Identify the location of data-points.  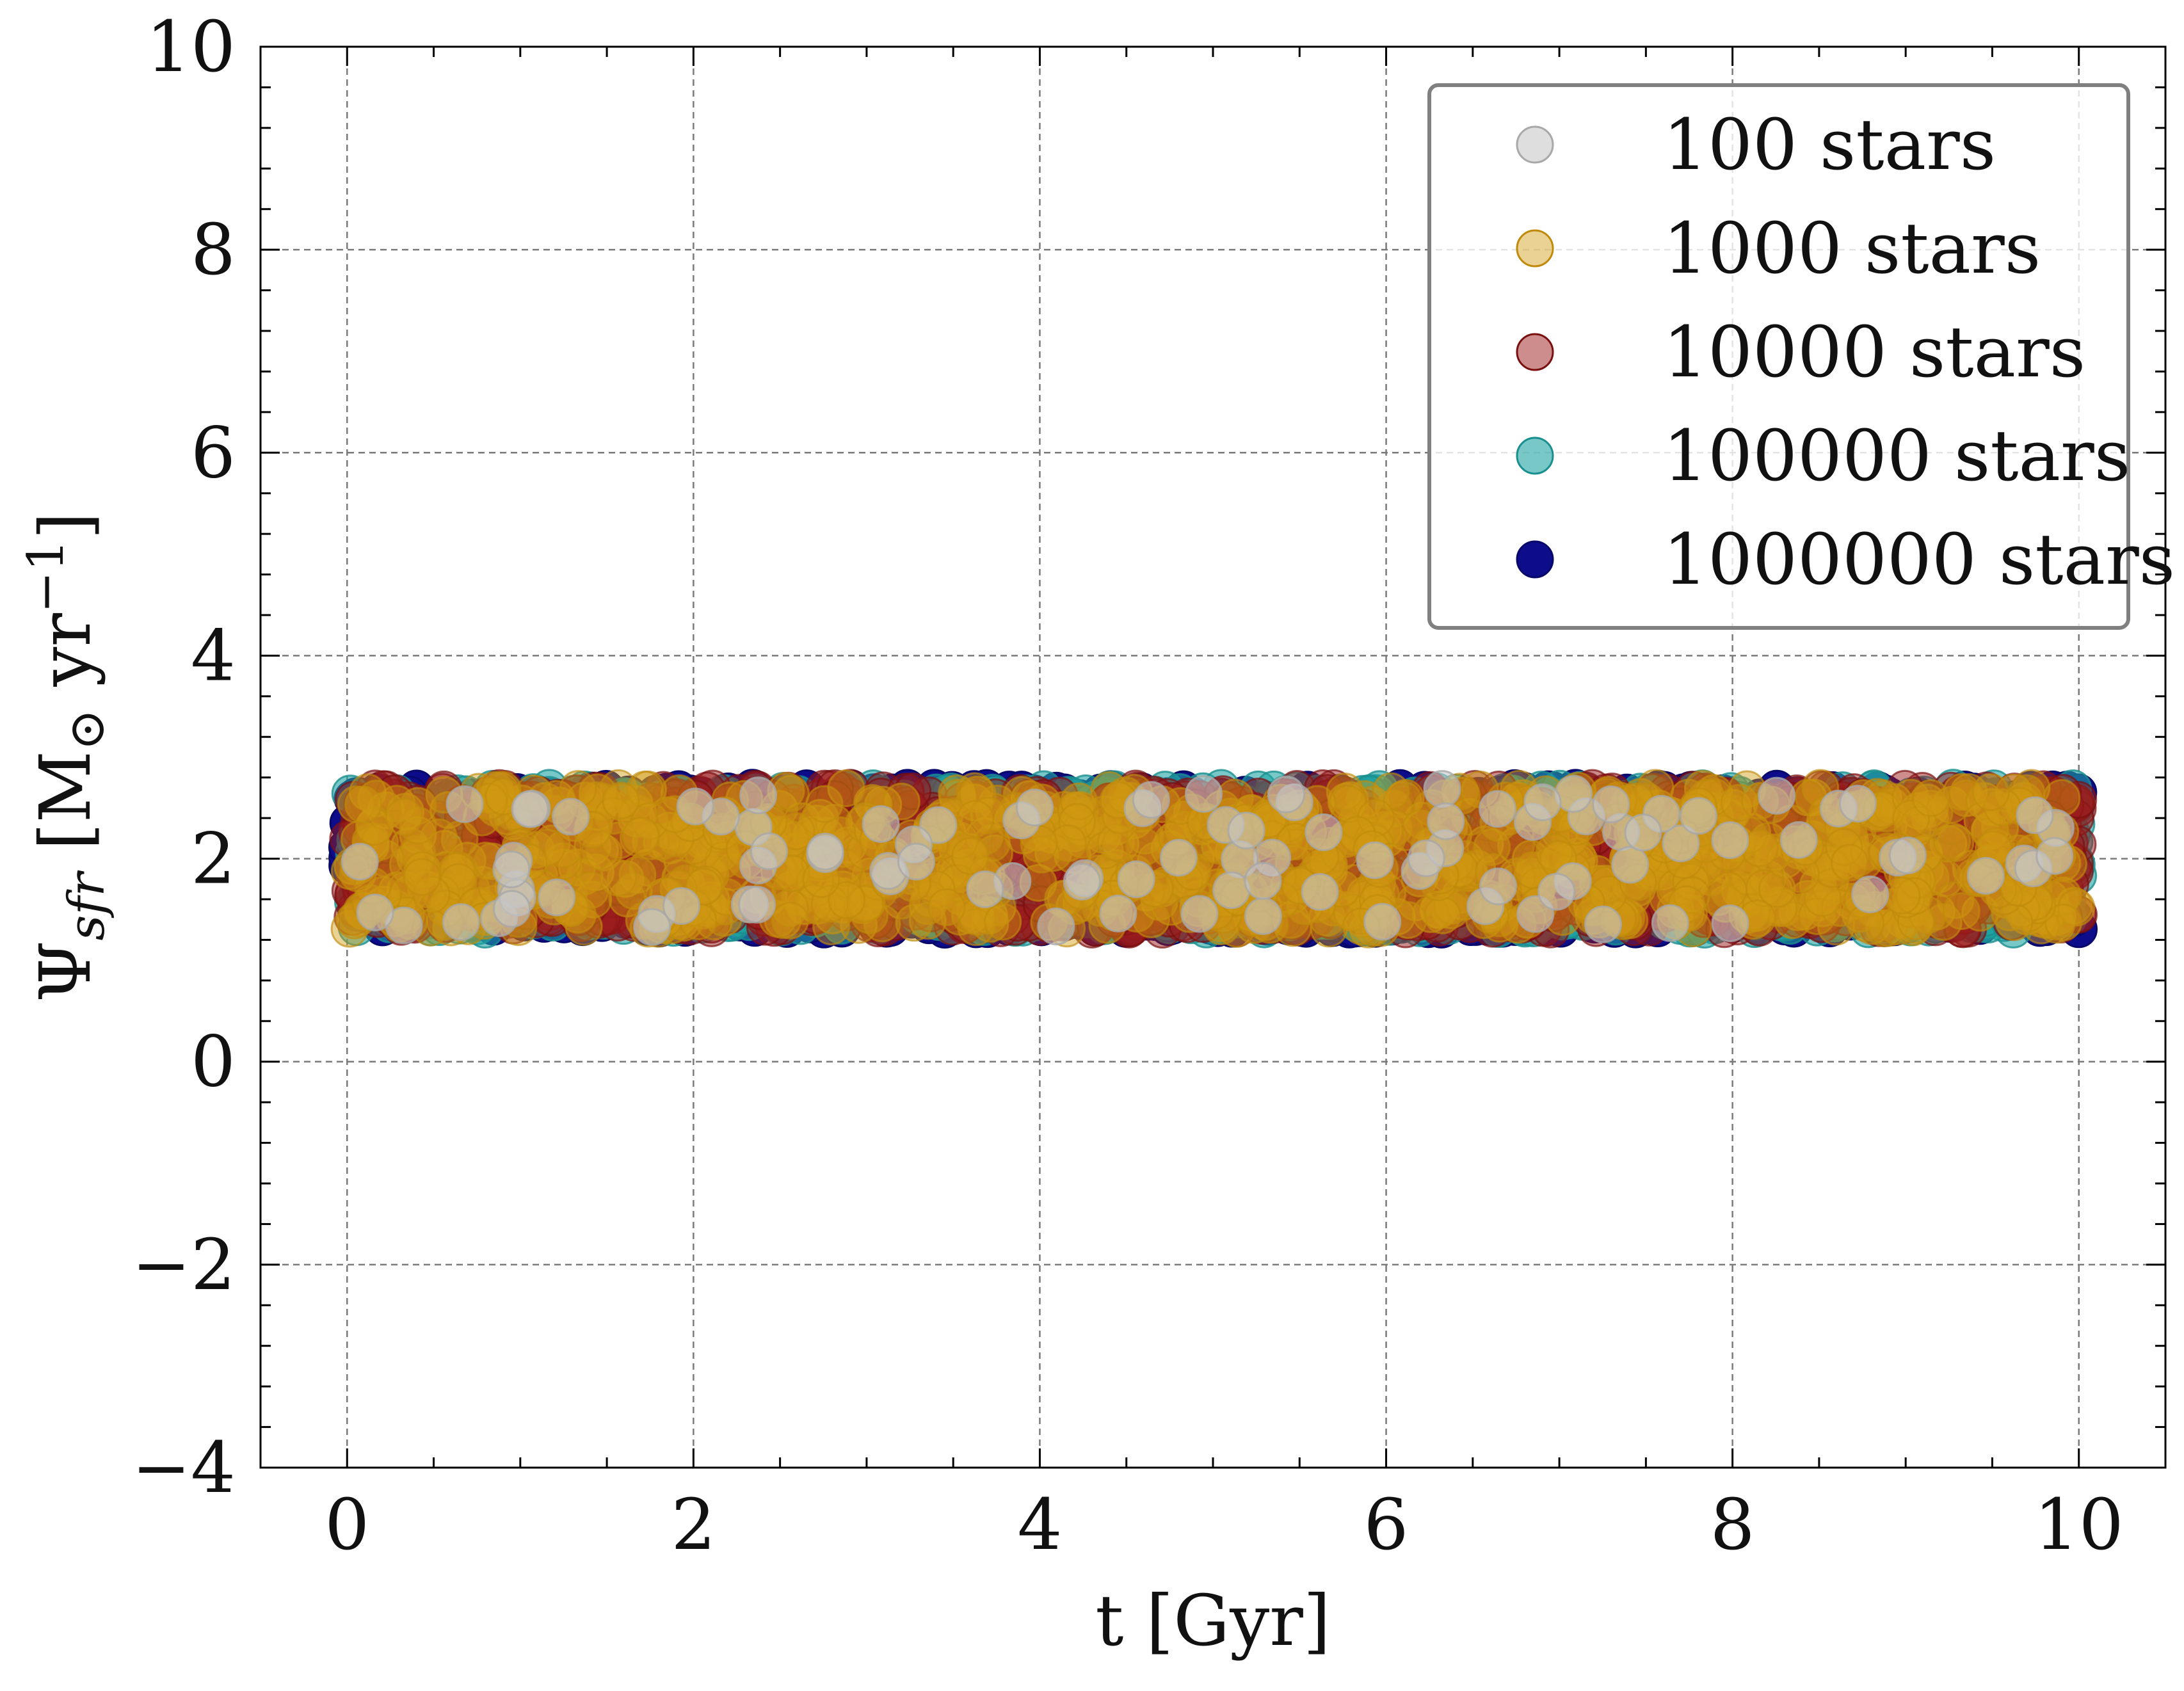
(1212, 859).